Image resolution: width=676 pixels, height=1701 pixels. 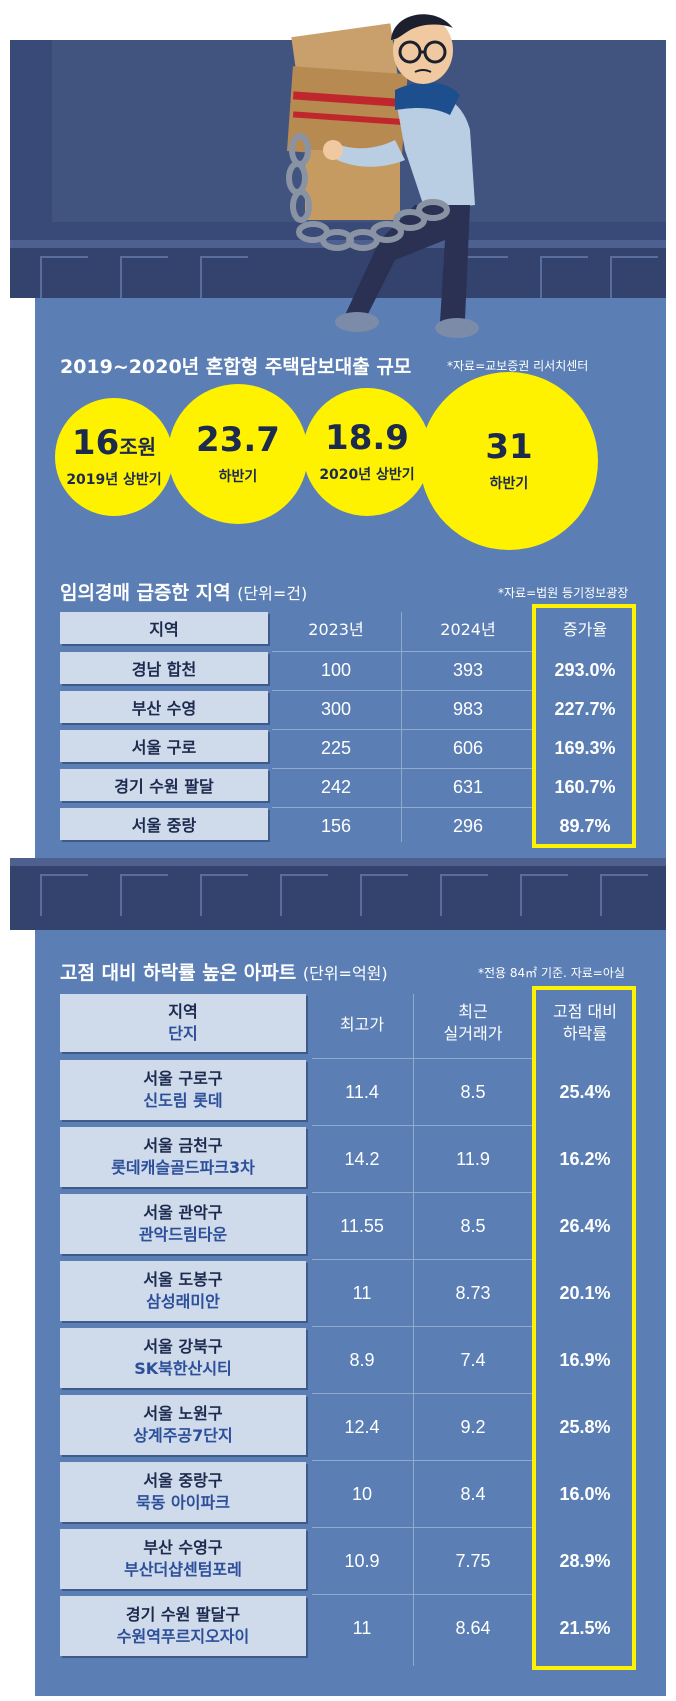 I want to click on apt-row-district: 서울 강북구, so click(x=183, y=1347).